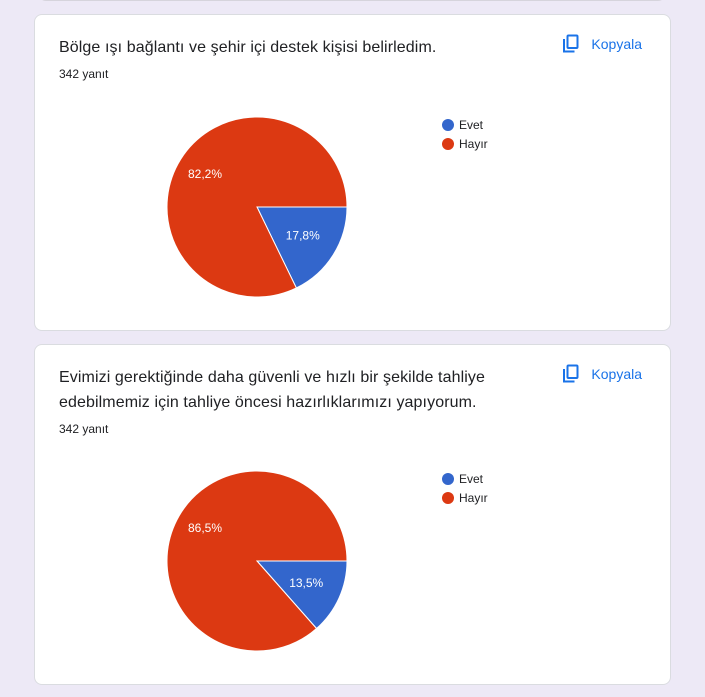 The width and height of the screenshot is (705, 697). Describe the element at coordinates (306, 583) in the screenshot. I see `slice-percentage-label: 13,5%` at that location.